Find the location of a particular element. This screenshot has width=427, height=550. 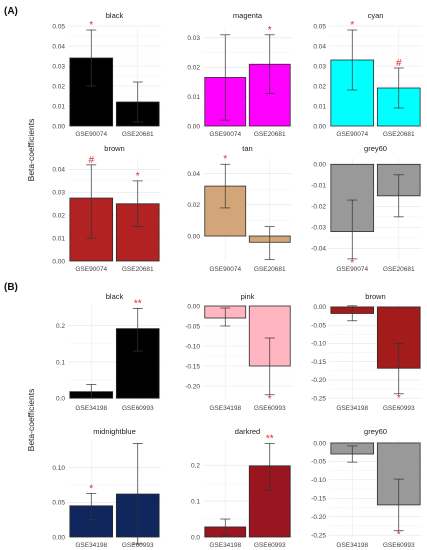

panel-title: pink is located at coordinates (248, 296).